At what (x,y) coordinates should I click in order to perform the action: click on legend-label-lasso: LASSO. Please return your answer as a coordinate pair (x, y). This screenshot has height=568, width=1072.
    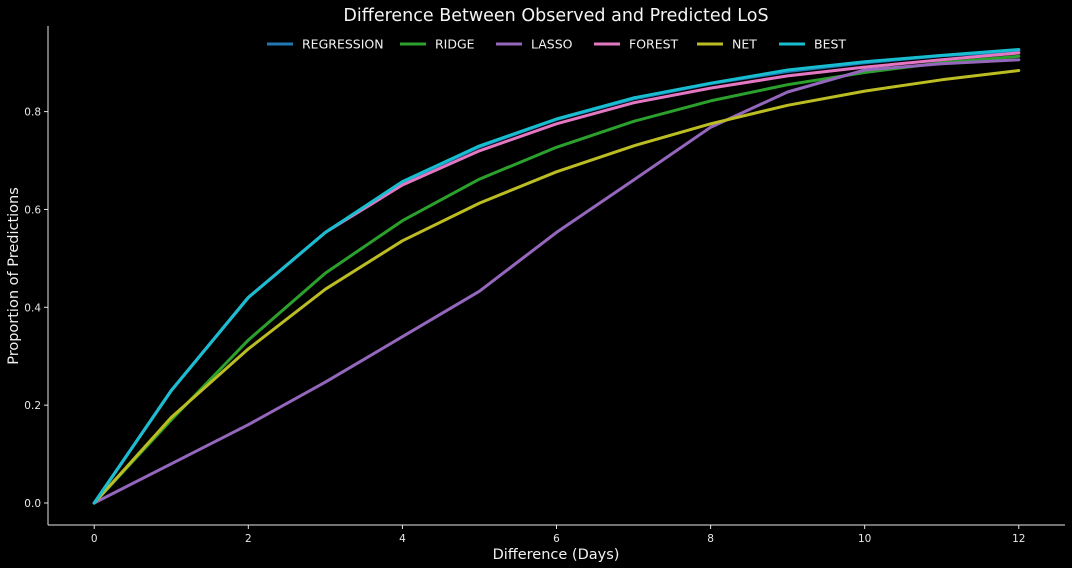
    Looking at the image, I should click on (552, 44).